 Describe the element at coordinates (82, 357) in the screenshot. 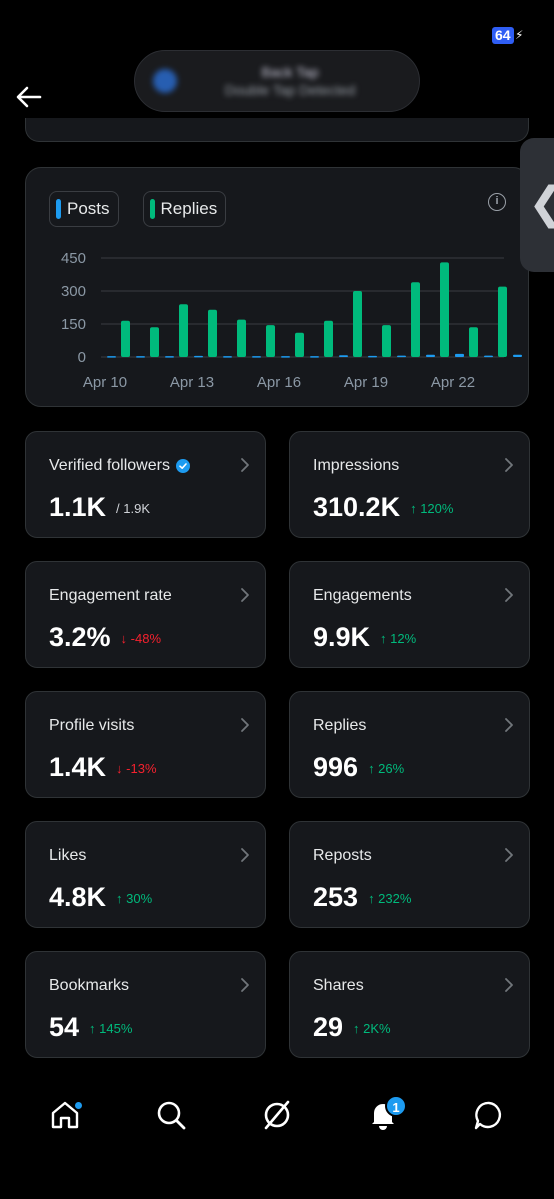

I see `y-tick-label: 0` at that location.